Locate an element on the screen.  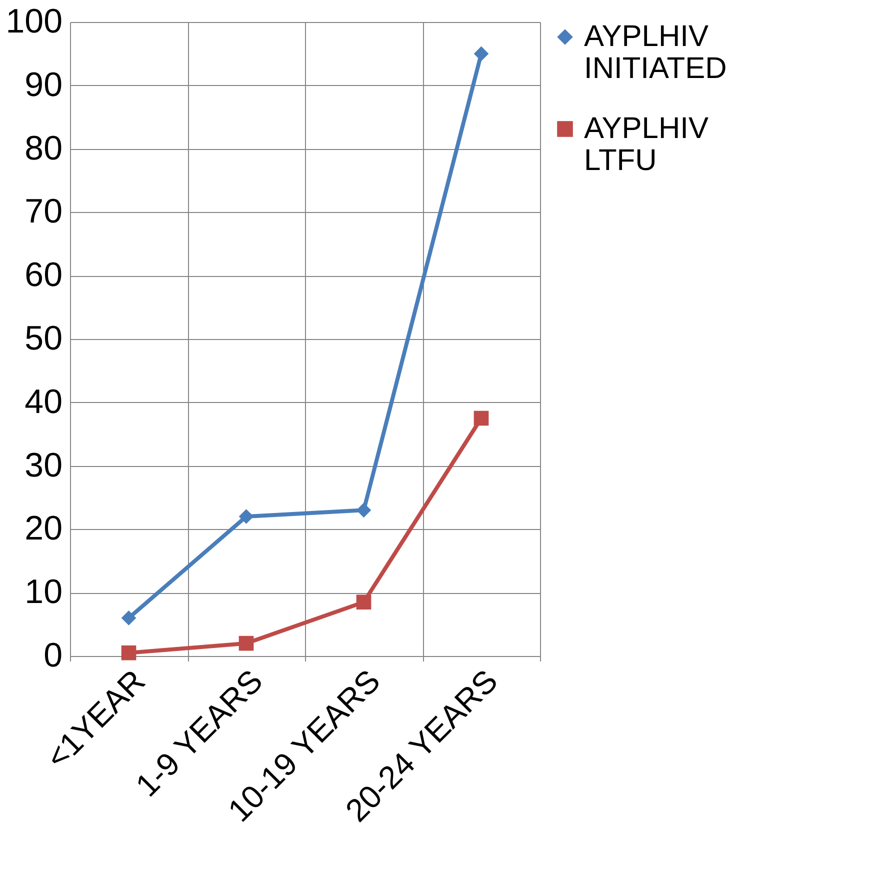
y-tick-label: 50 is located at coordinates (43, 339).